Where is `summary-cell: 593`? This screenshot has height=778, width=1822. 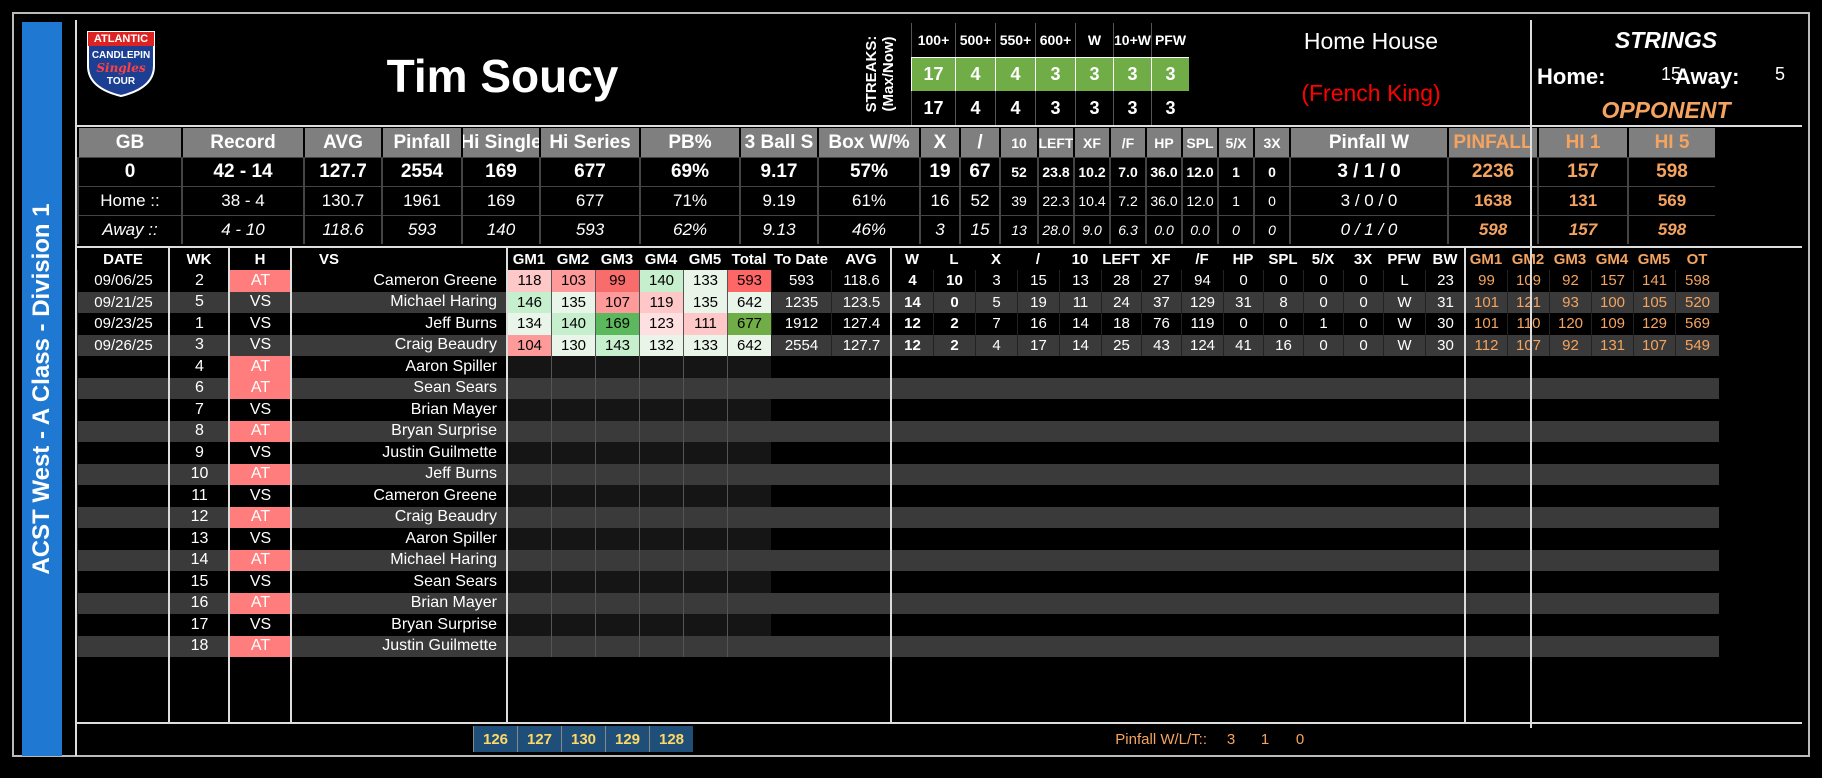
summary-cell: 593 is located at coordinates (589, 229).